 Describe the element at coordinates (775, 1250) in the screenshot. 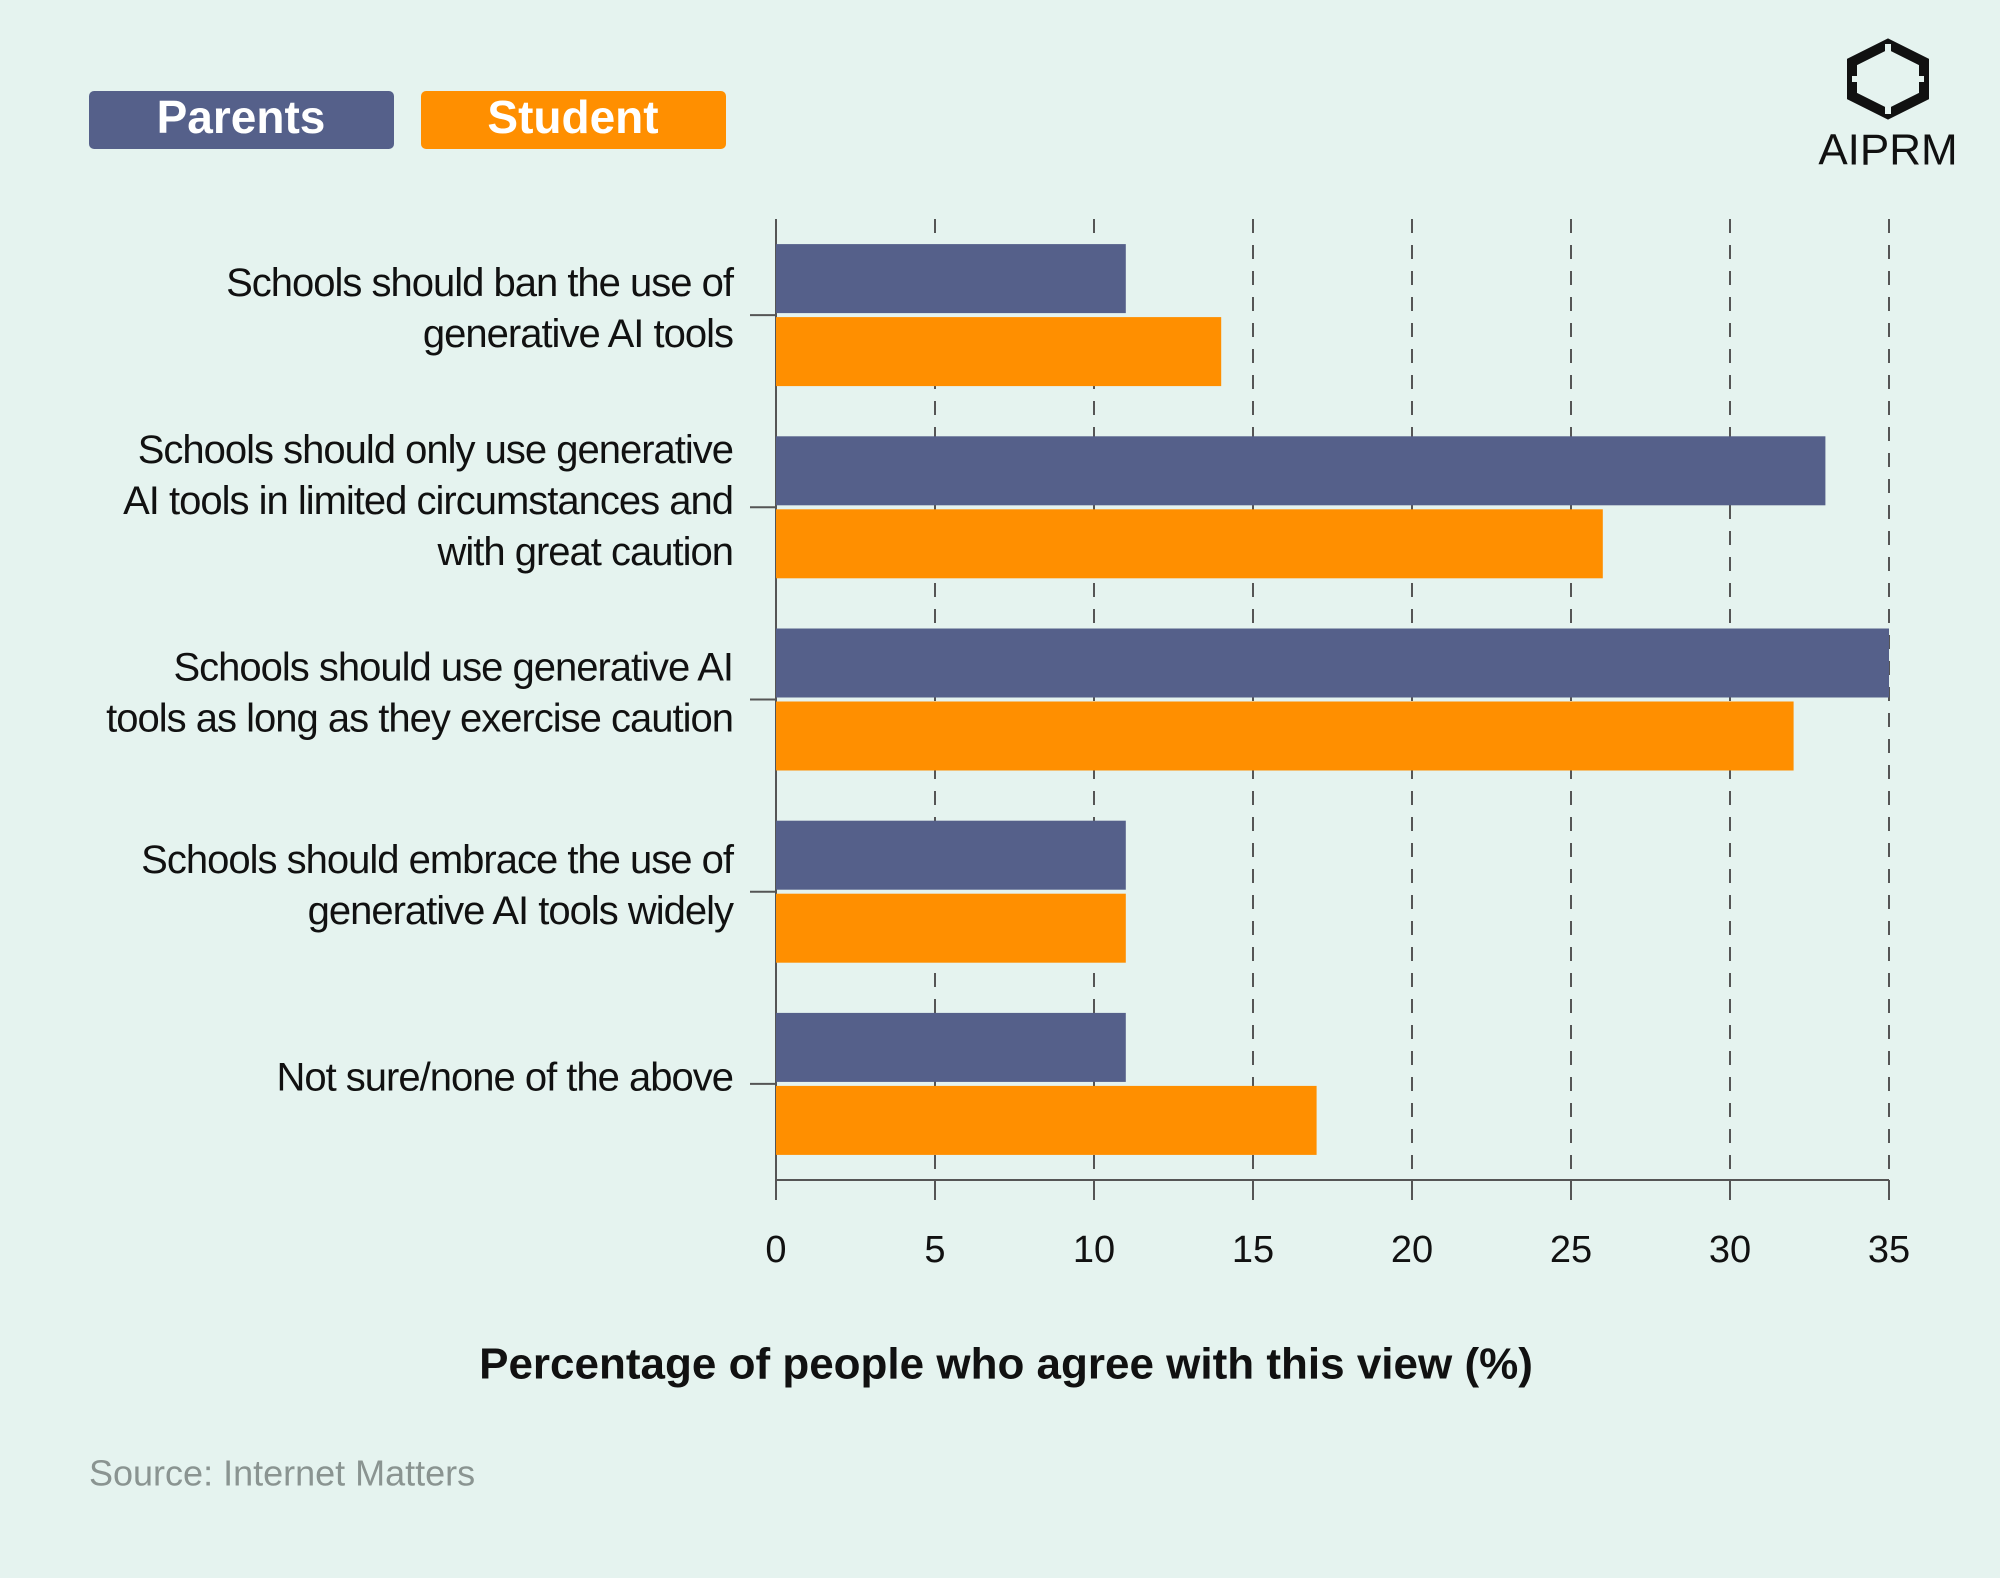

I see `x-tick-label: 0` at that location.